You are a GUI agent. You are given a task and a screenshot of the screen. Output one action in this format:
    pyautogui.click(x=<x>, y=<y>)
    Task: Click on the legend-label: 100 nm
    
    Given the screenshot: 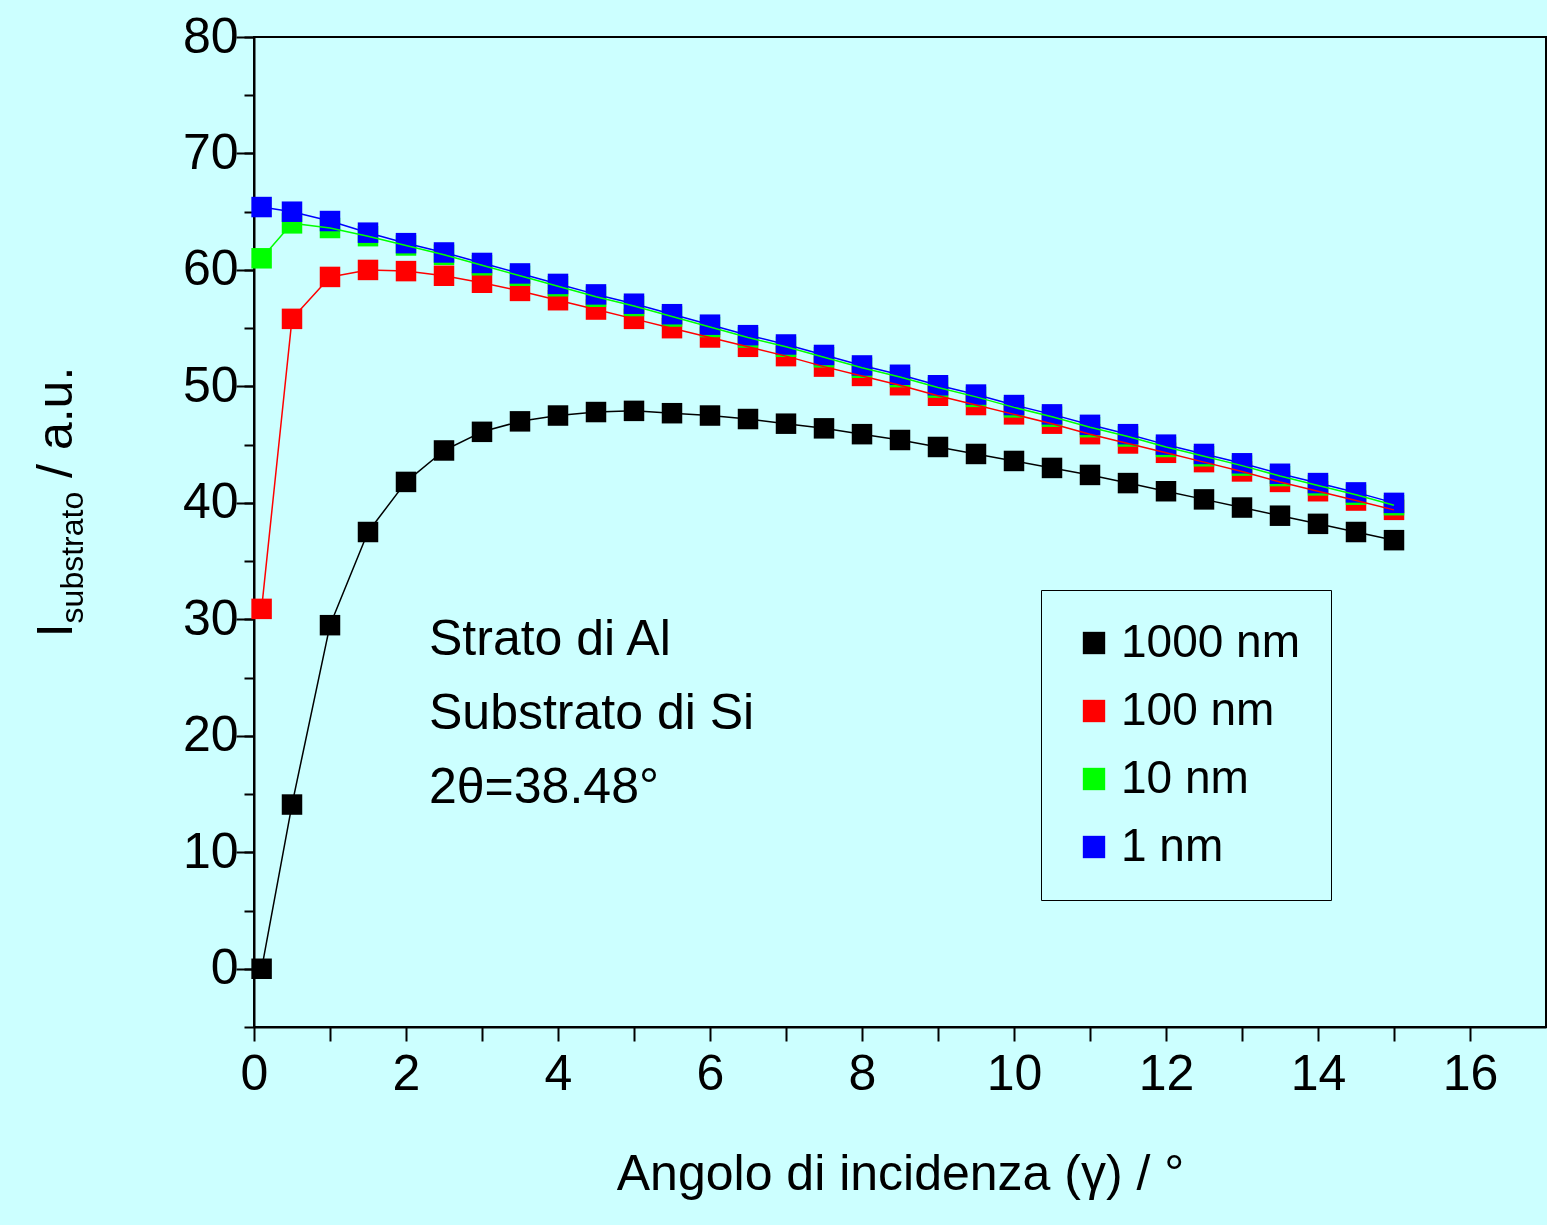 What is the action you would take?
    pyautogui.click(x=1198, y=709)
    